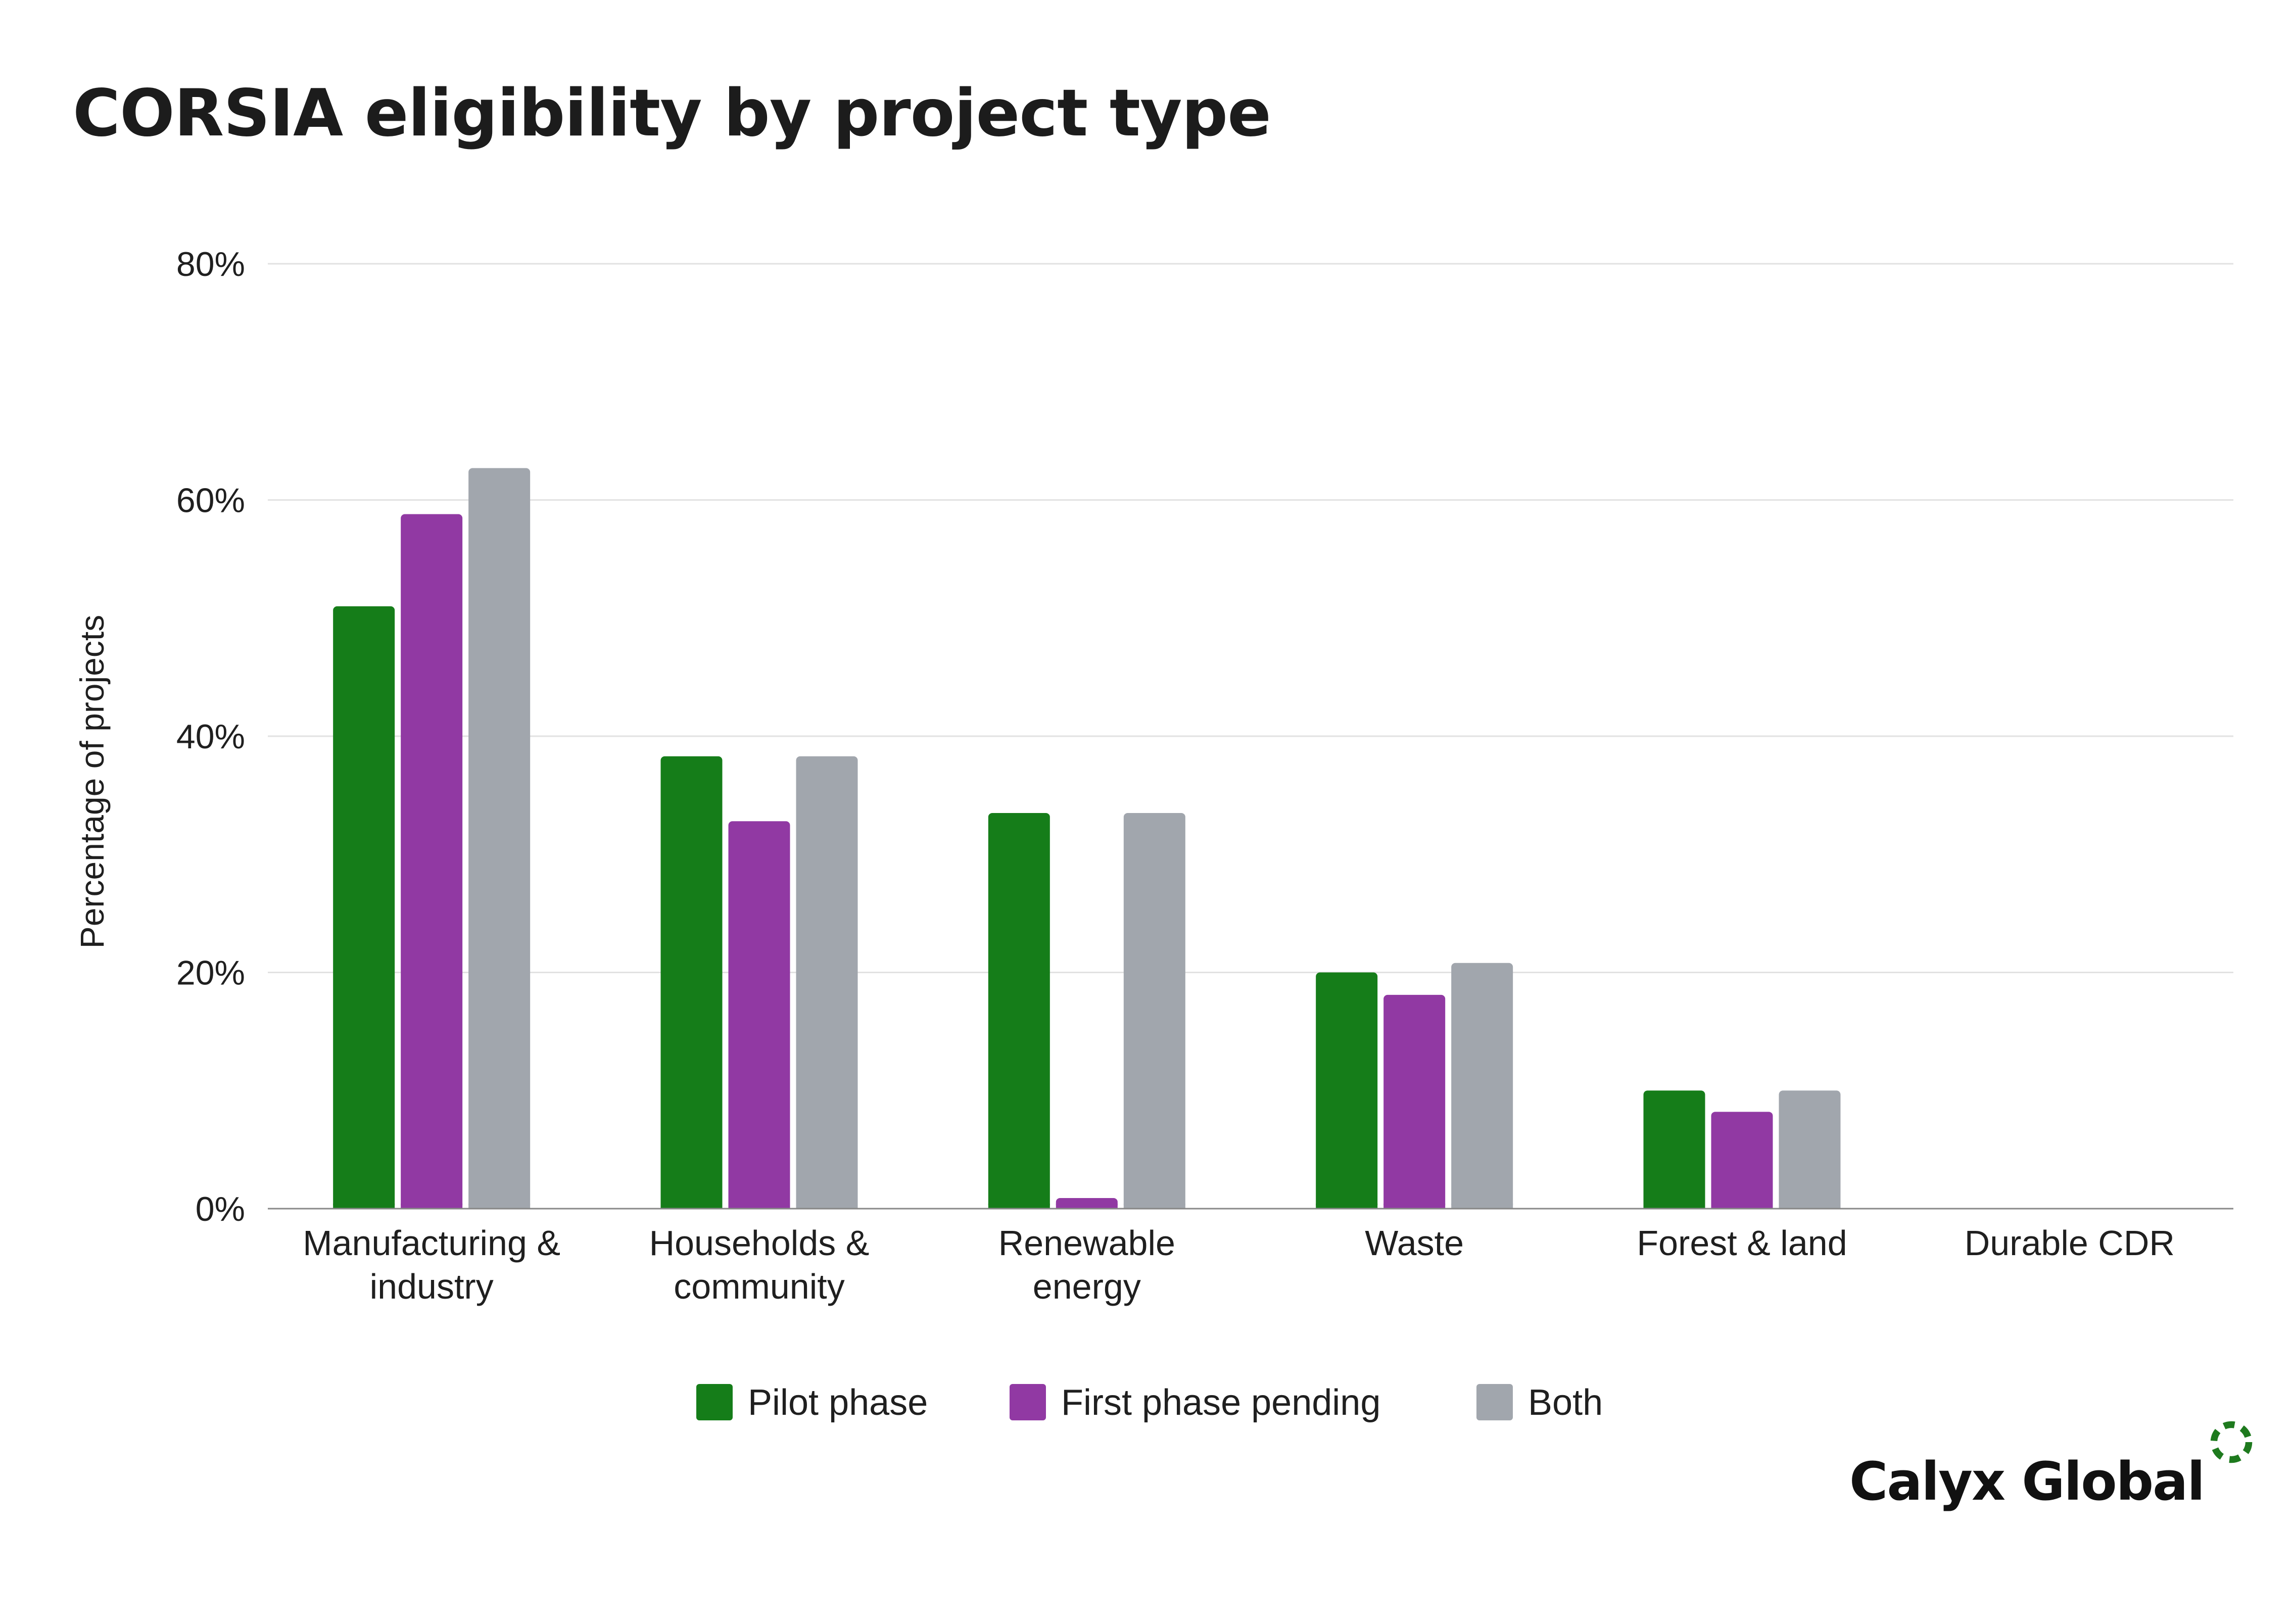 The image size is (2293, 1624). Describe the element at coordinates (672, 113) in the screenshot. I see `chart-title: CORSIA eligibility by project type` at that location.